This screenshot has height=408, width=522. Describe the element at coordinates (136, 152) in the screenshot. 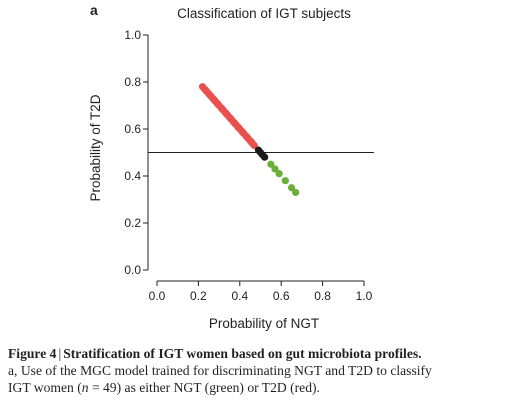

I see `y-axis: 0.0 0.2 0.4 0.6 0.8 1.0` at that location.